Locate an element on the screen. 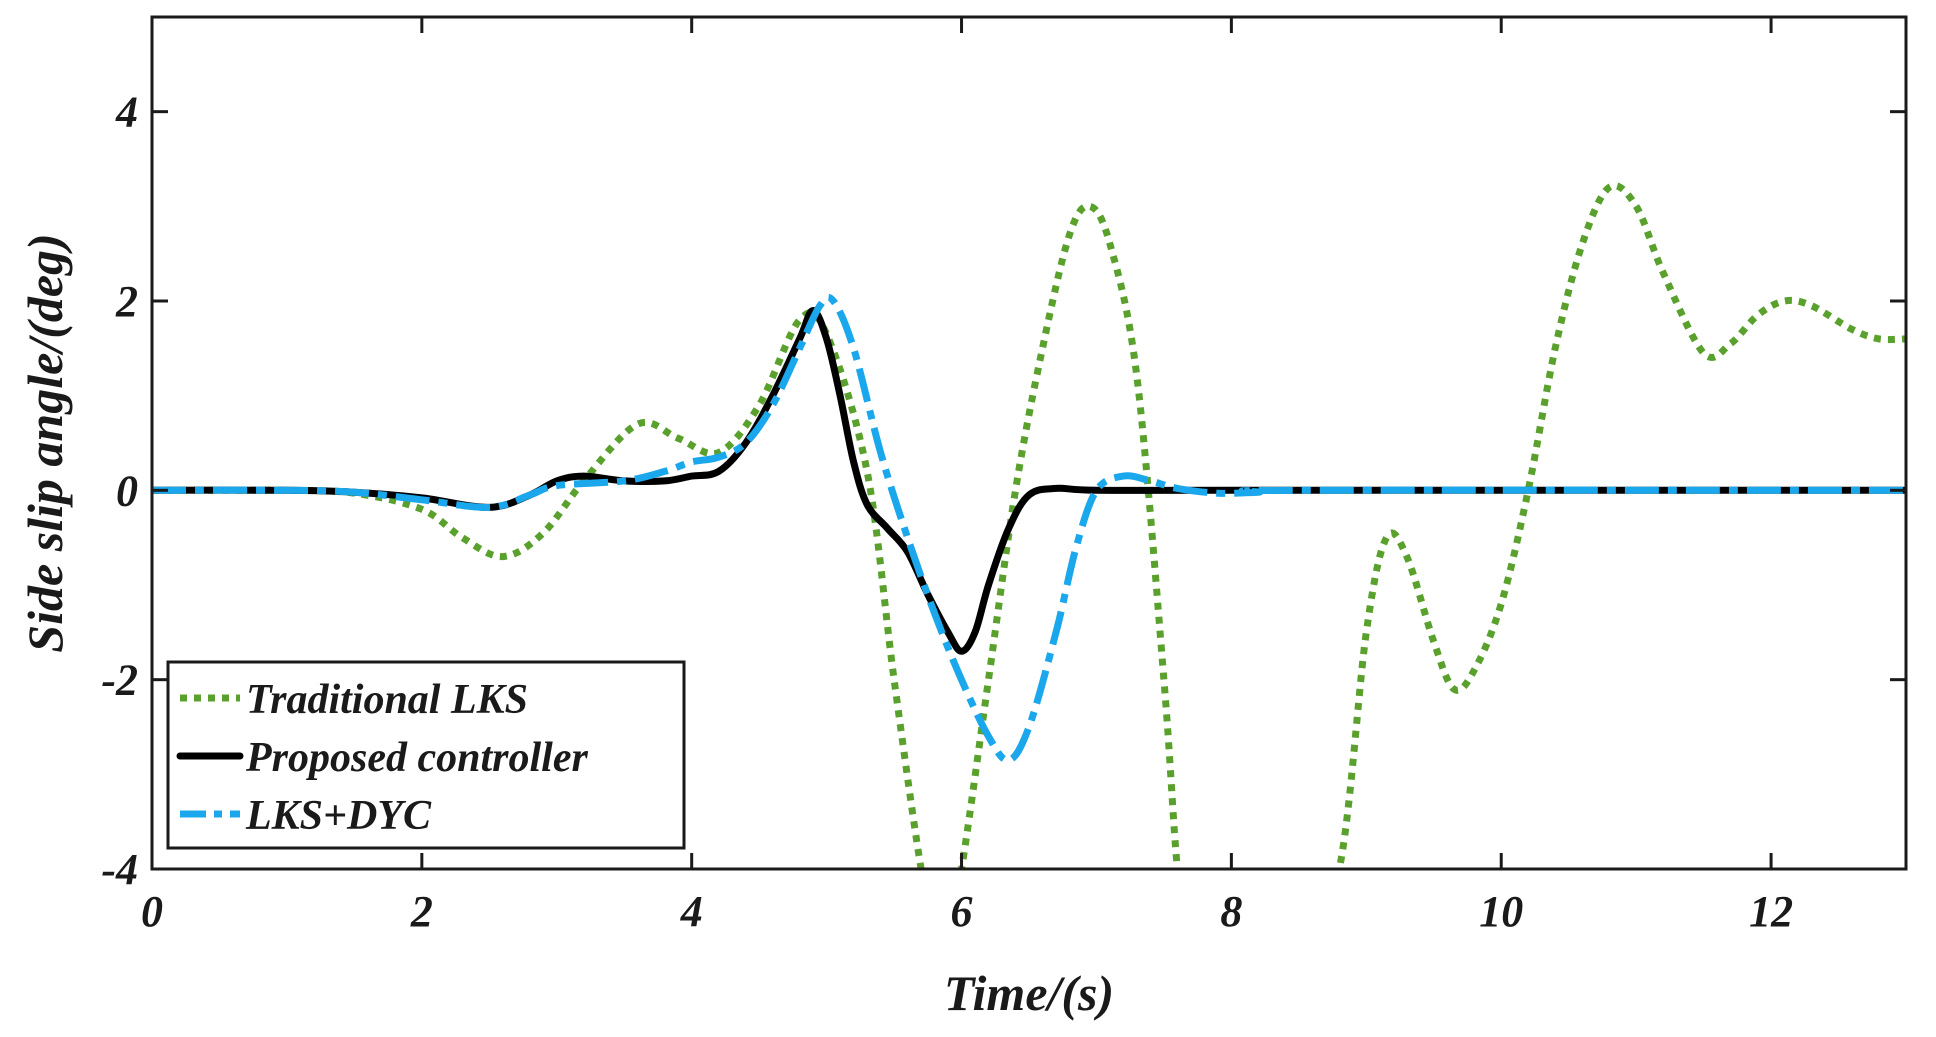 Image resolution: width=1936 pixels, height=1037 pixels. x-tick-label: 4 is located at coordinates (691, 911).